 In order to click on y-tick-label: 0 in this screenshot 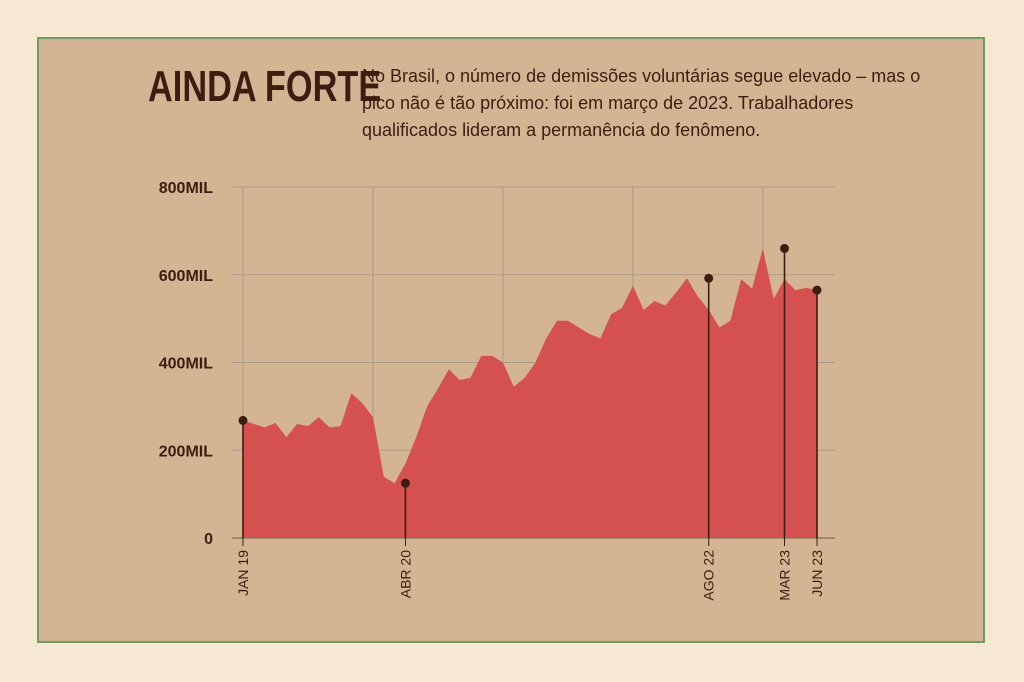, I will do `click(208, 539)`.